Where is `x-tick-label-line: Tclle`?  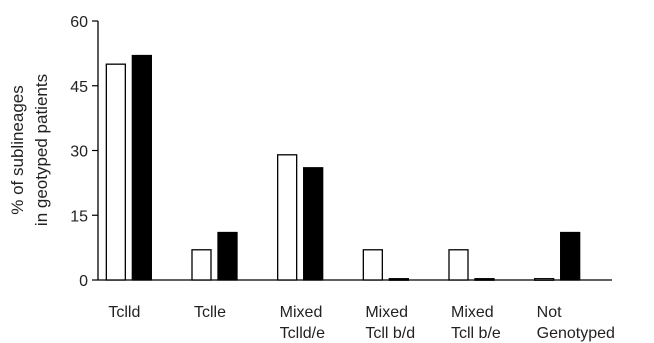
x-tick-label-line: Tclle is located at coordinates (210, 312).